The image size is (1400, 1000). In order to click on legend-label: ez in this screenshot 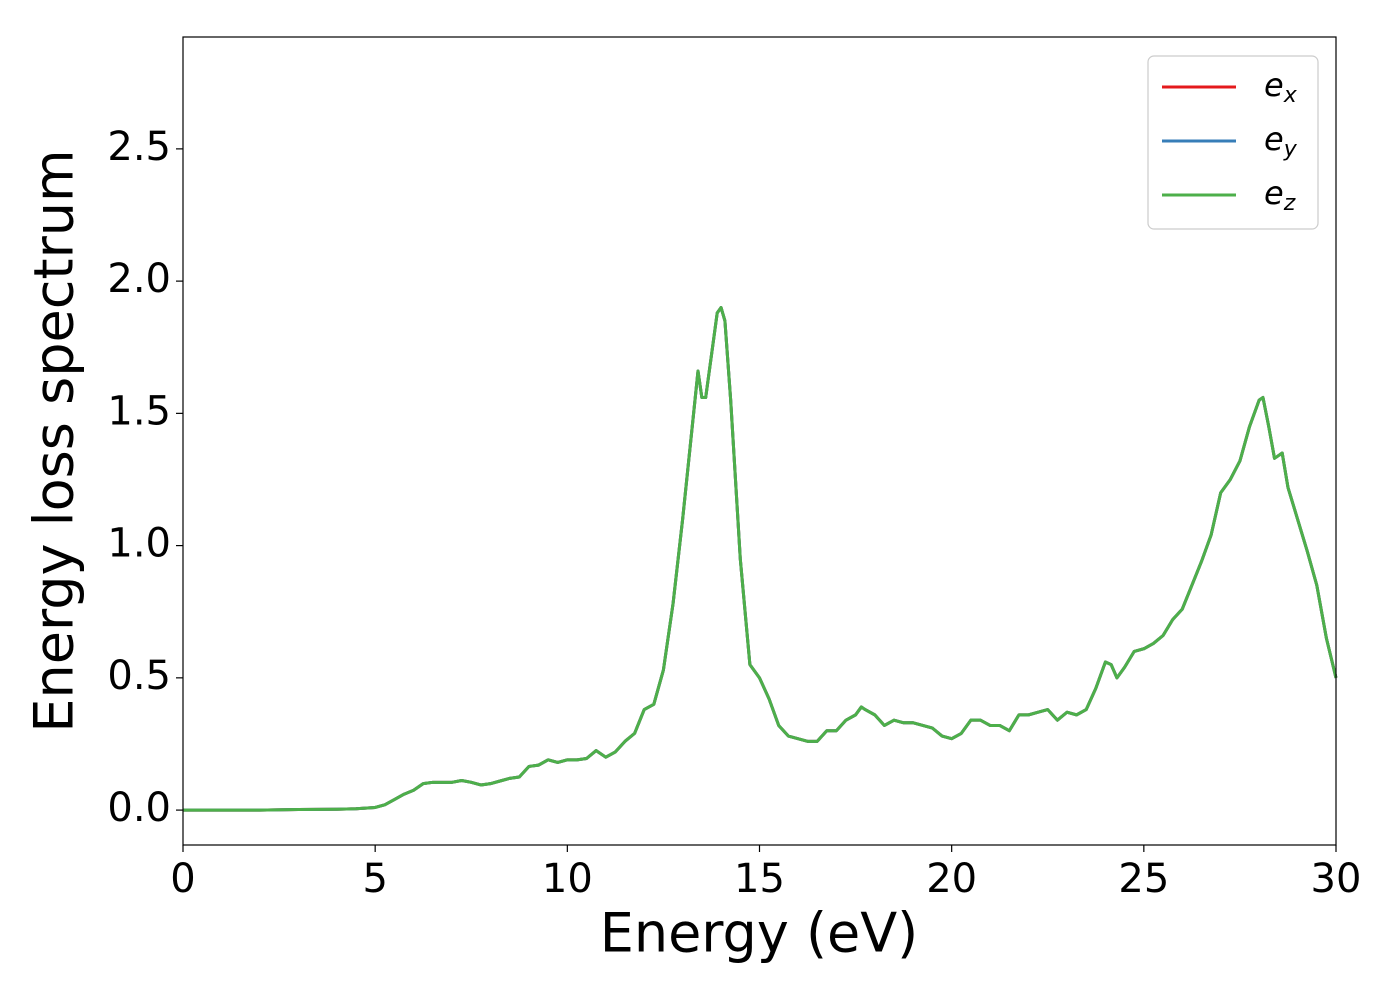, I will do `click(1280, 195)`.